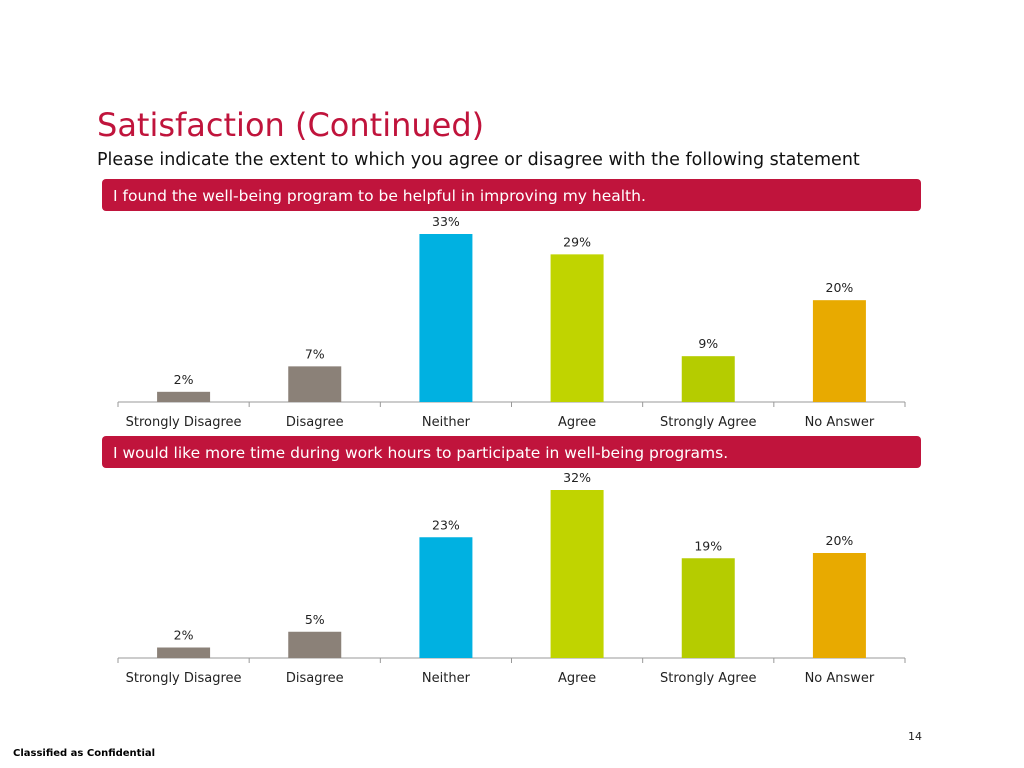 The image size is (1024, 768). I want to click on page-number: 14, so click(915, 736).